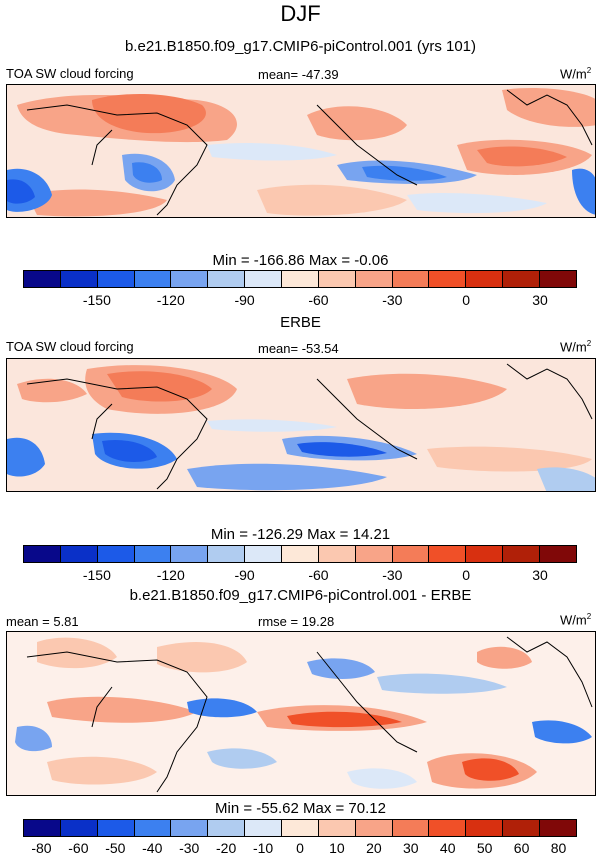 The image size is (601, 857). I want to click on panel-3-mean-label: mean = 5.81, so click(42, 621).